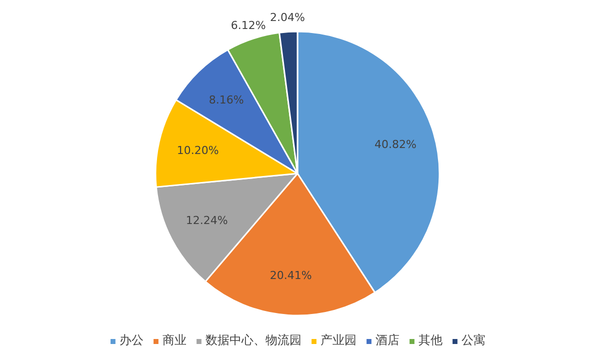 The image size is (594, 353). I want to click on legend-label: 商业, so click(174, 340).